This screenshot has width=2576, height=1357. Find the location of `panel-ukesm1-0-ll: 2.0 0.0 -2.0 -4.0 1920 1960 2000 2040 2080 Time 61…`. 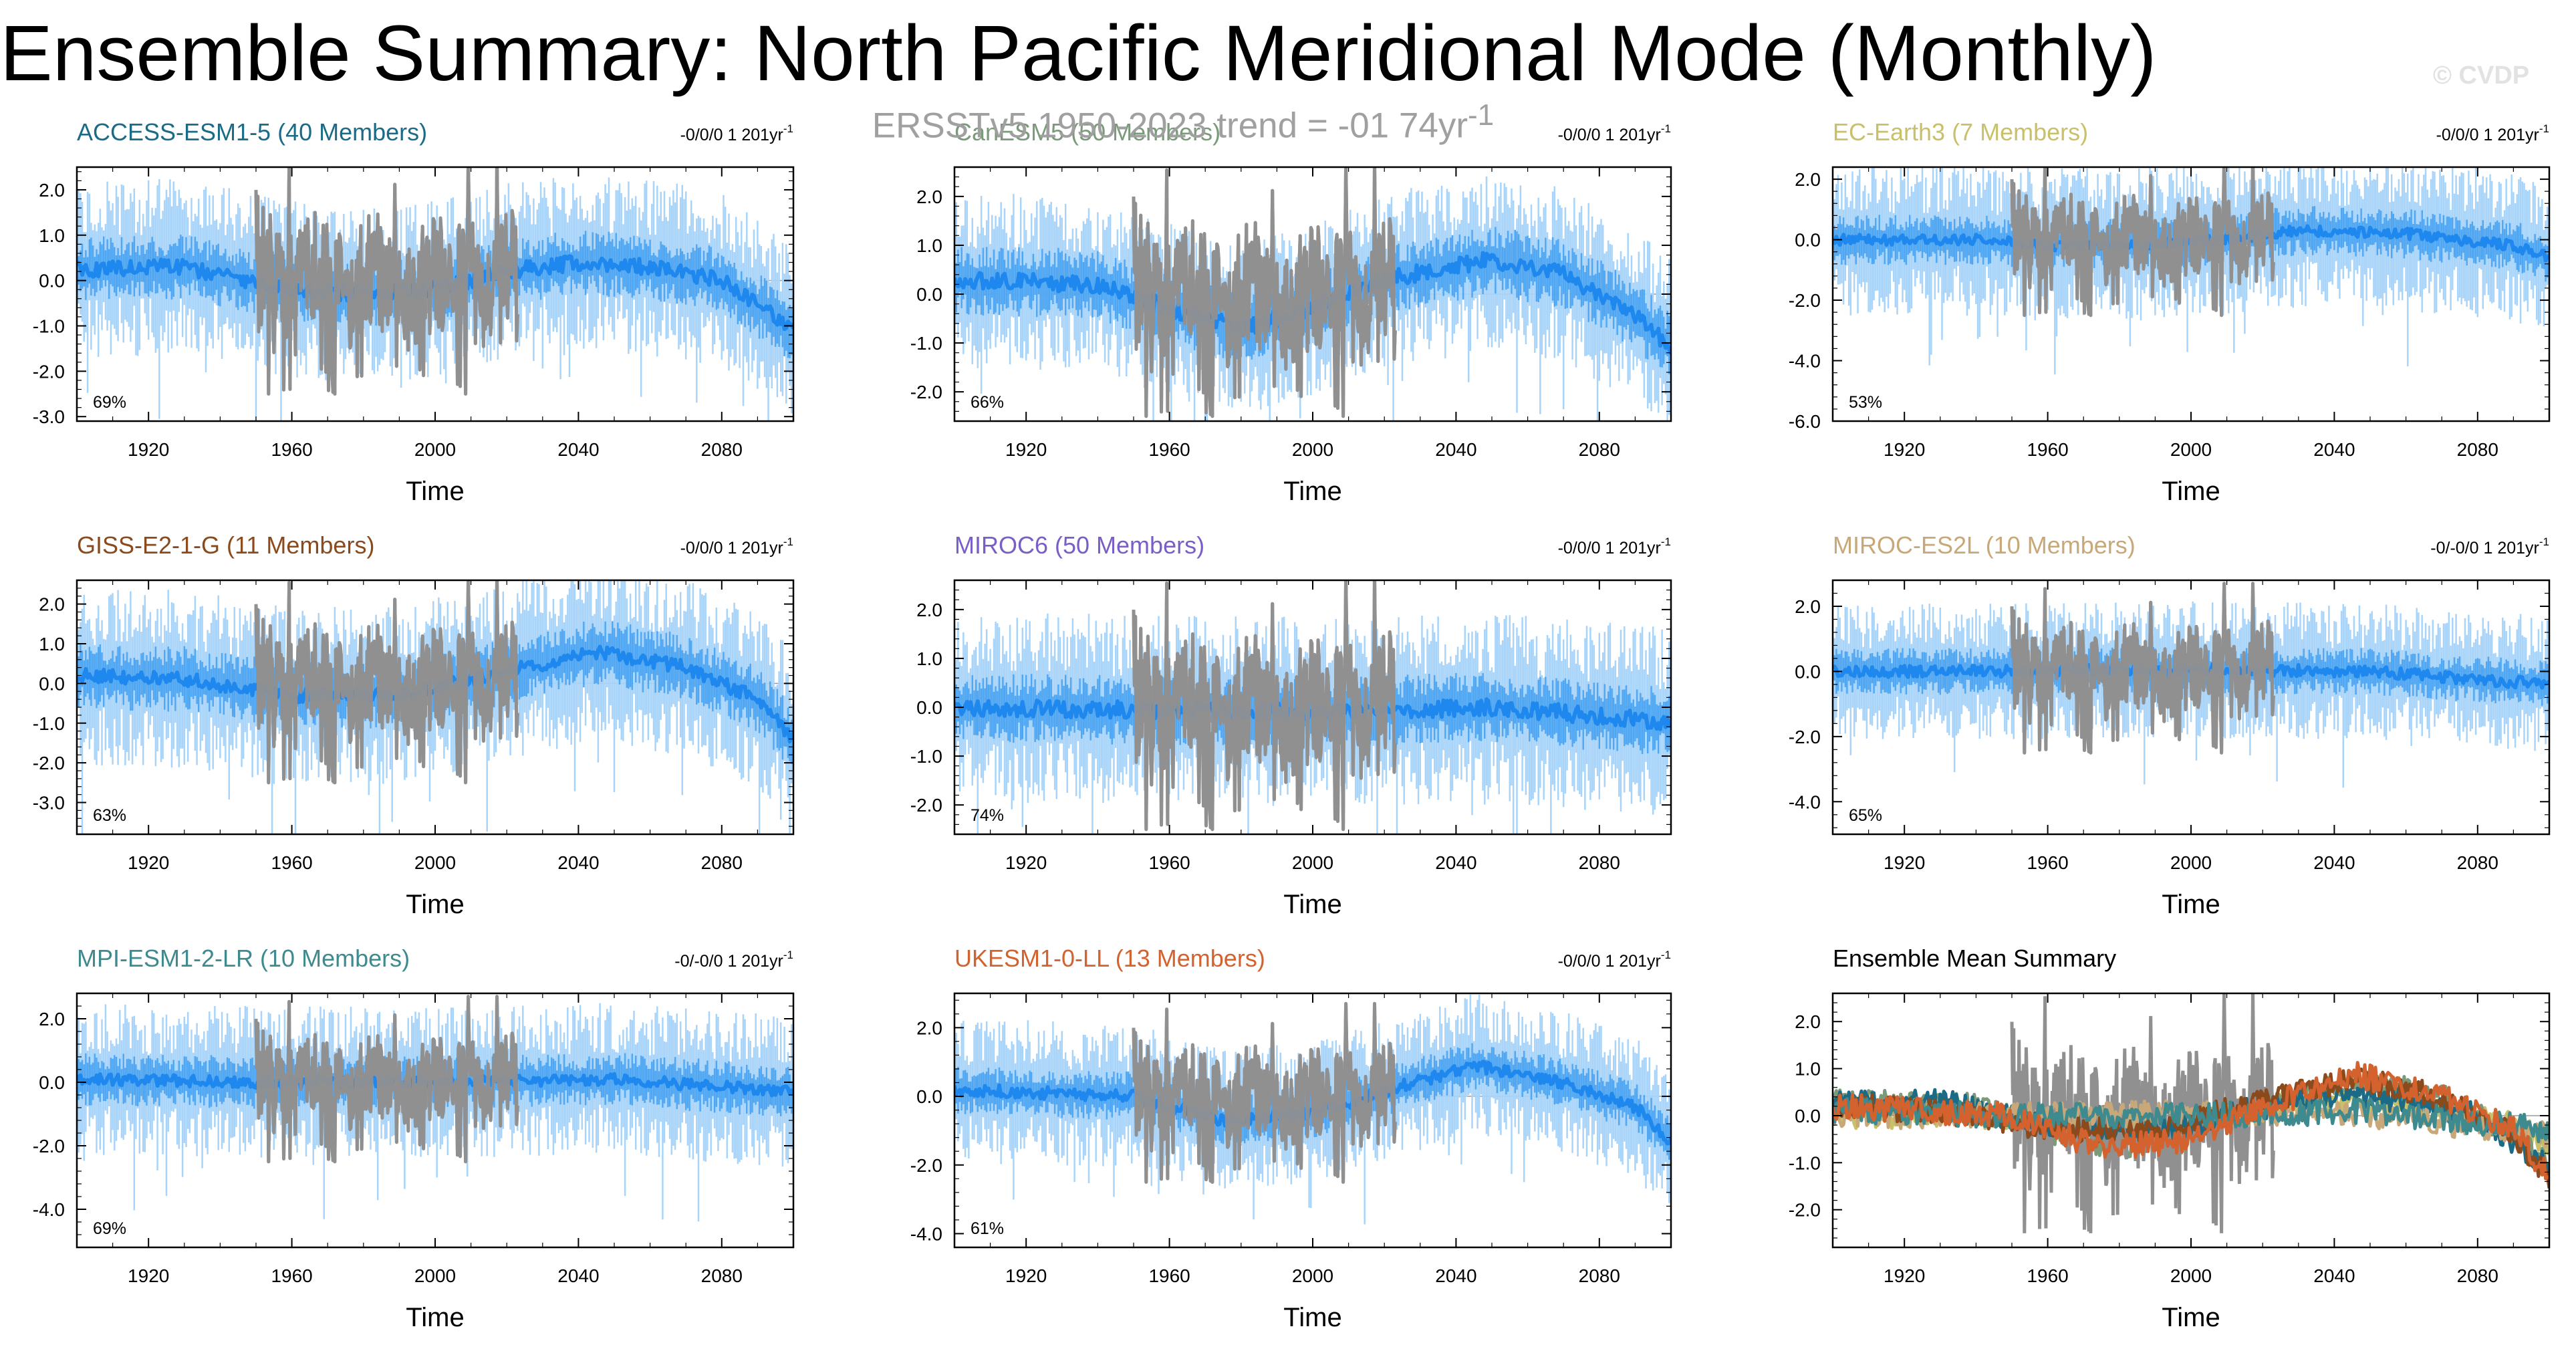

panel-ukesm1-0-ll: 2.0 0.0 -2.0 -4.0 1920 1960 2000 2040 2080 Time 61… is located at coordinates (1291, 1138).